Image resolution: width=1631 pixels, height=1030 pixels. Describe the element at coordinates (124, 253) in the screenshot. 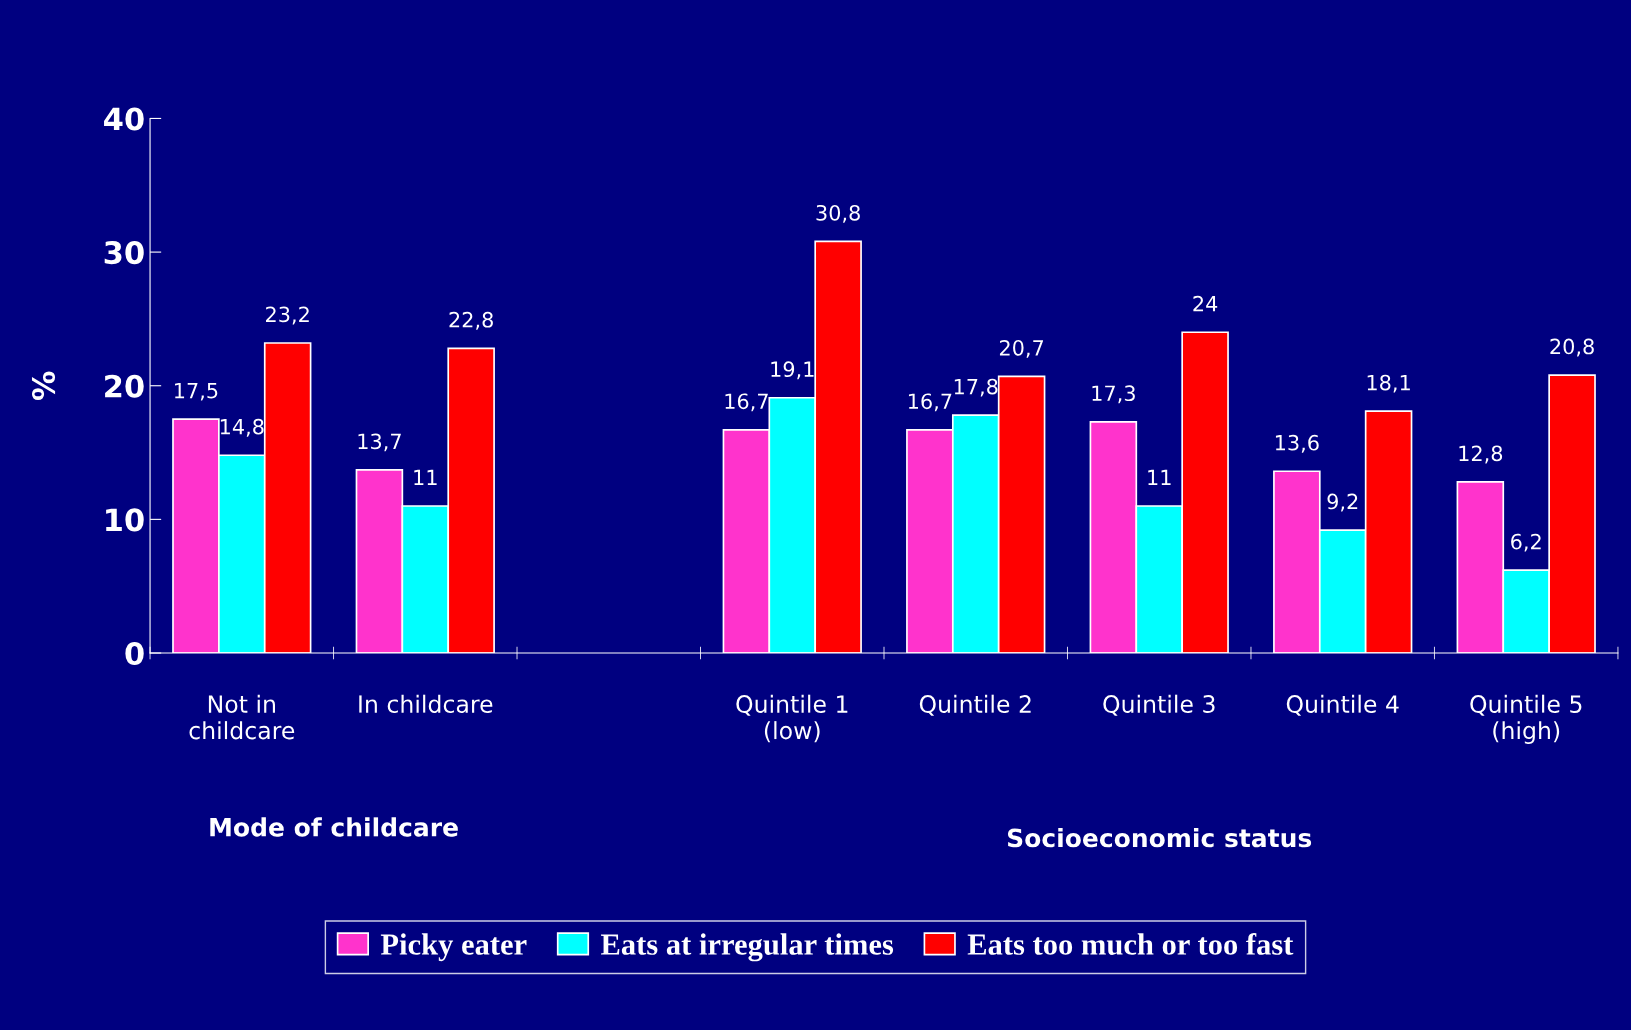

I see `y-tick-label: 30` at that location.